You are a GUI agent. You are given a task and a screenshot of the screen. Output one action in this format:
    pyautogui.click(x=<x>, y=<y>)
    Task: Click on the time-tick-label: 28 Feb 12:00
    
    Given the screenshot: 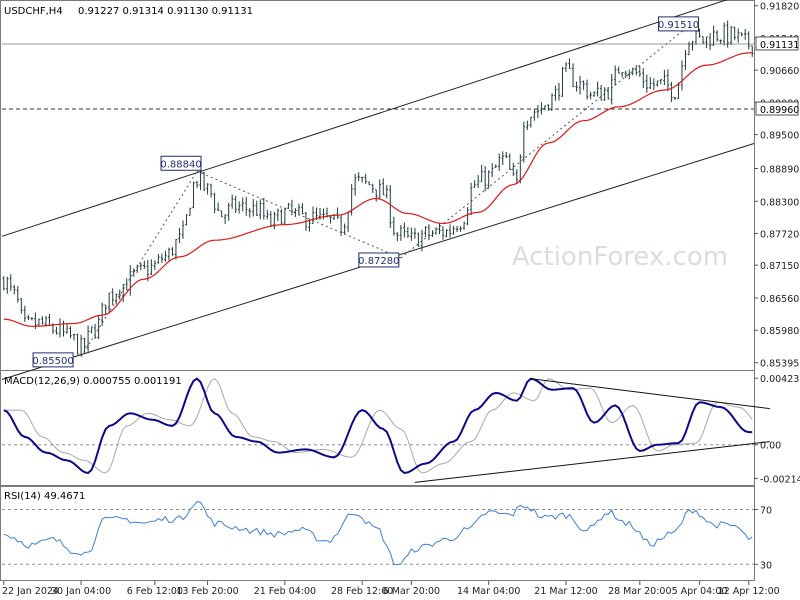 What is the action you would take?
    pyautogui.click(x=362, y=591)
    